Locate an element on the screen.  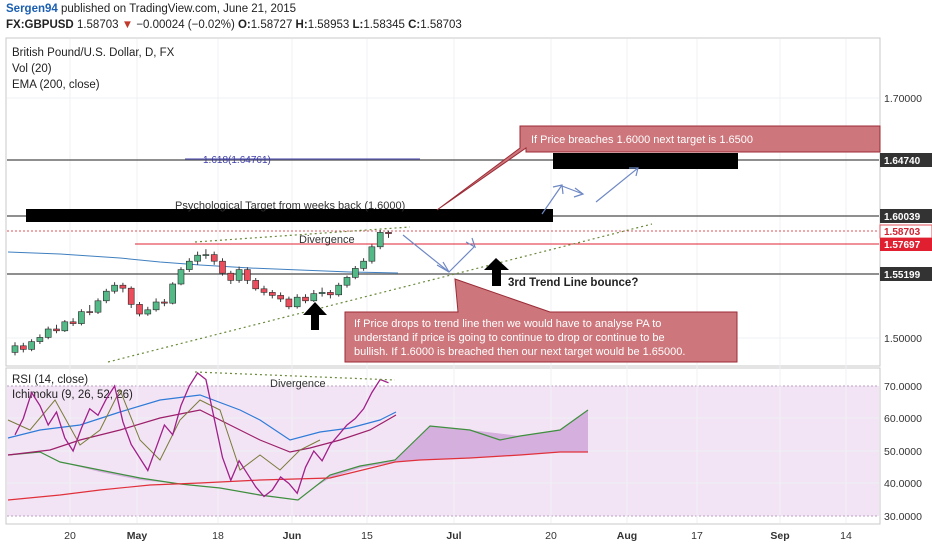
low-label: L: is located at coordinates (358, 25).